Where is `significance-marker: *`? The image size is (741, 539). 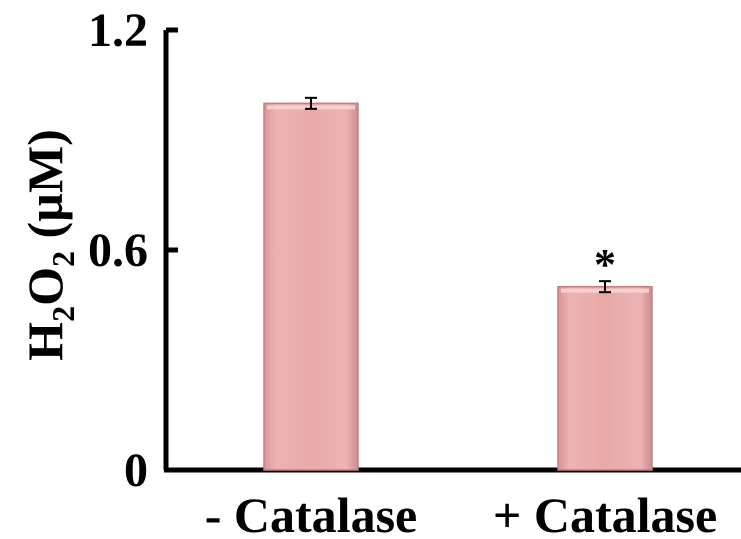
significance-marker: * is located at coordinates (605, 264).